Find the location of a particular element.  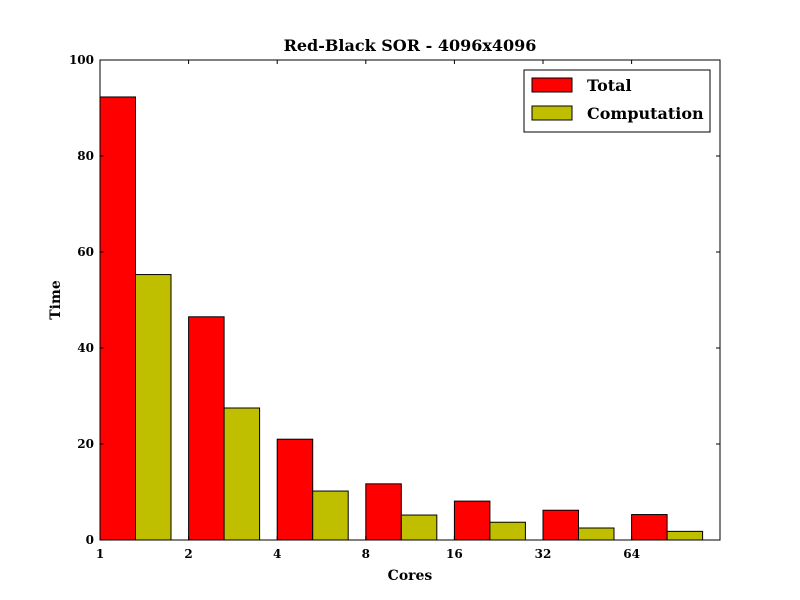

x-tick-label: 8 is located at coordinates (366, 554).